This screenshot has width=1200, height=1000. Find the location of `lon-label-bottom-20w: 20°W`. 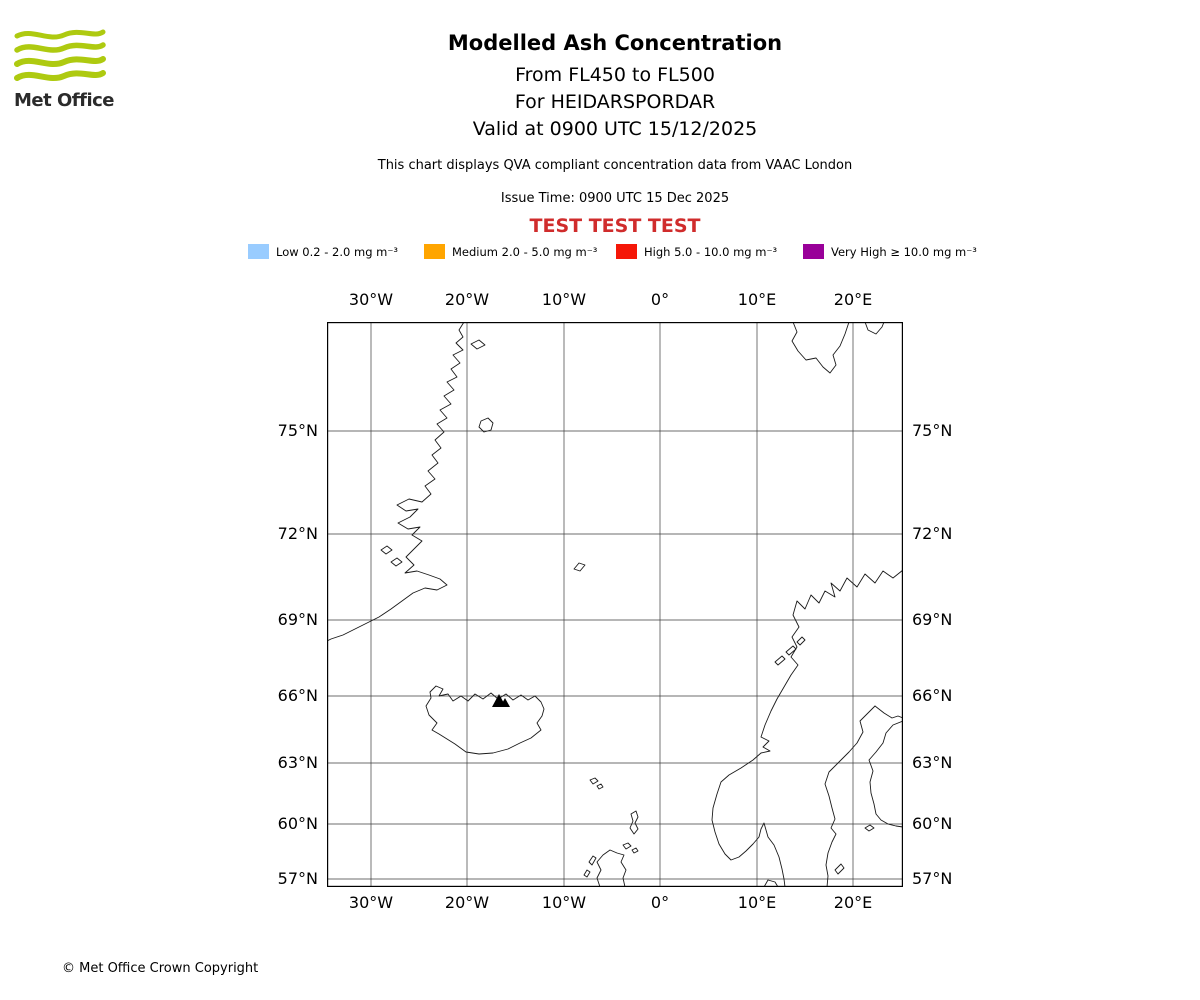

lon-label-bottom-20w: 20°W is located at coordinates (467, 902).